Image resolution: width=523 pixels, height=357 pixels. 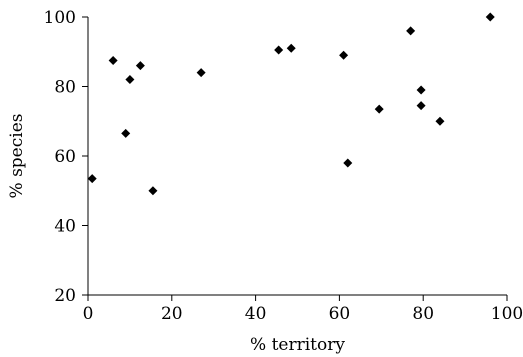 What do you see at coordinates (60, 18) in the screenshot?
I see `y-tick-label: 100` at bounding box center [60, 18].